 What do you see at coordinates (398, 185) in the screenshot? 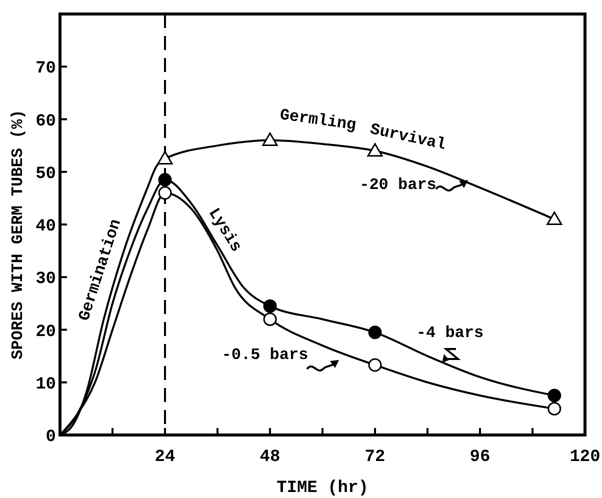
I see `annotation: -20 bars` at bounding box center [398, 185].